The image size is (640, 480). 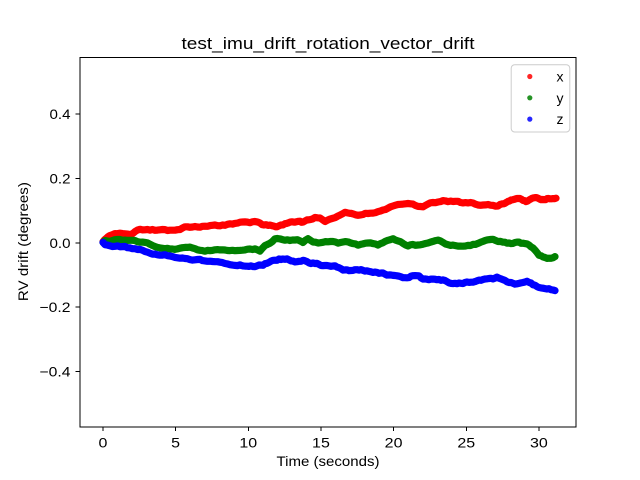 I want to click on svg-text: 20, so click(x=394, y=442).